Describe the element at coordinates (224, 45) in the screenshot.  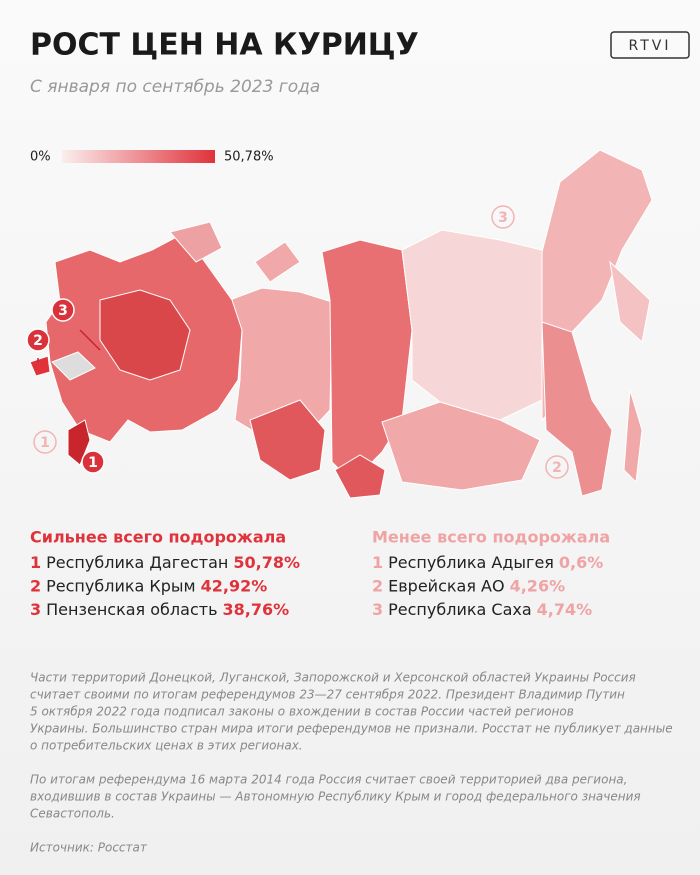
I see `title: РОСТ ЦЕН НА КУРИЦУ` at that location.